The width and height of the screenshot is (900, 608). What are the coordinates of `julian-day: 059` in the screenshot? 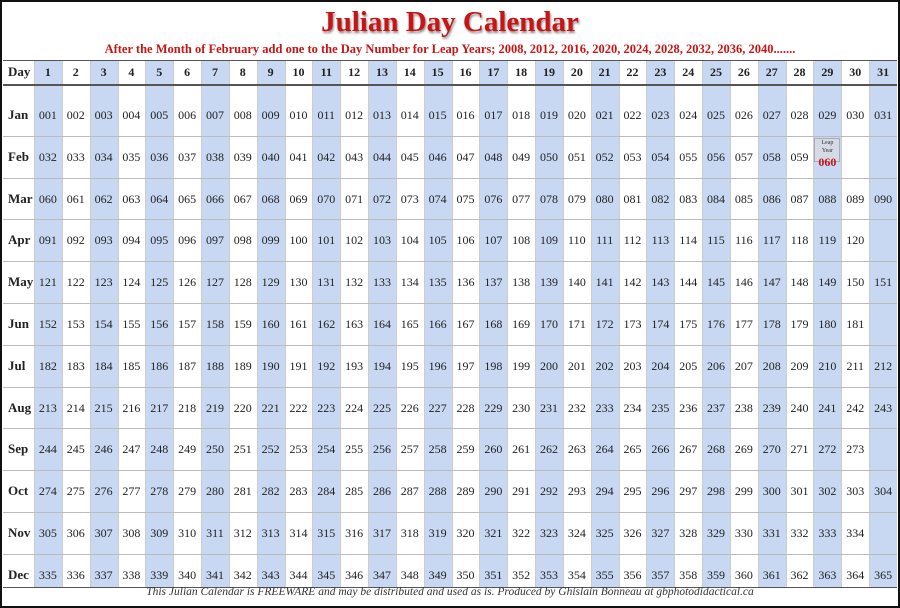 It's located at (799, 156).